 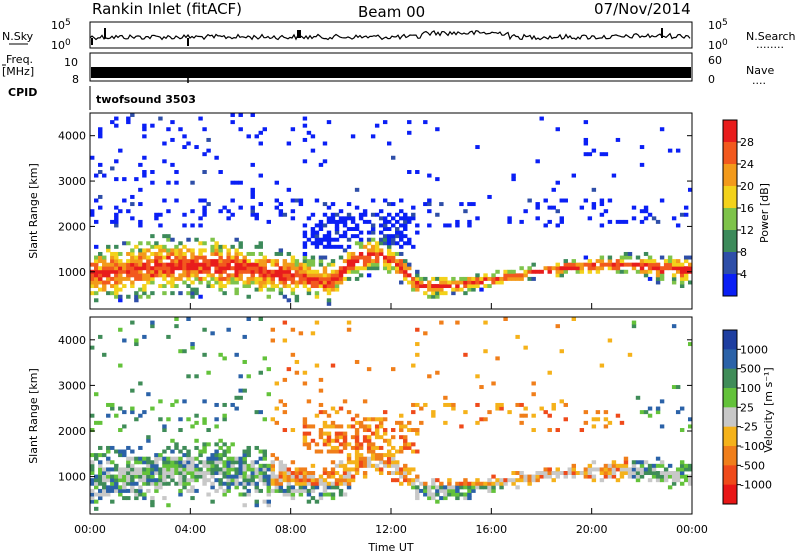 I want to click on y-tick-label: 1000, so click(x=72, y=477).